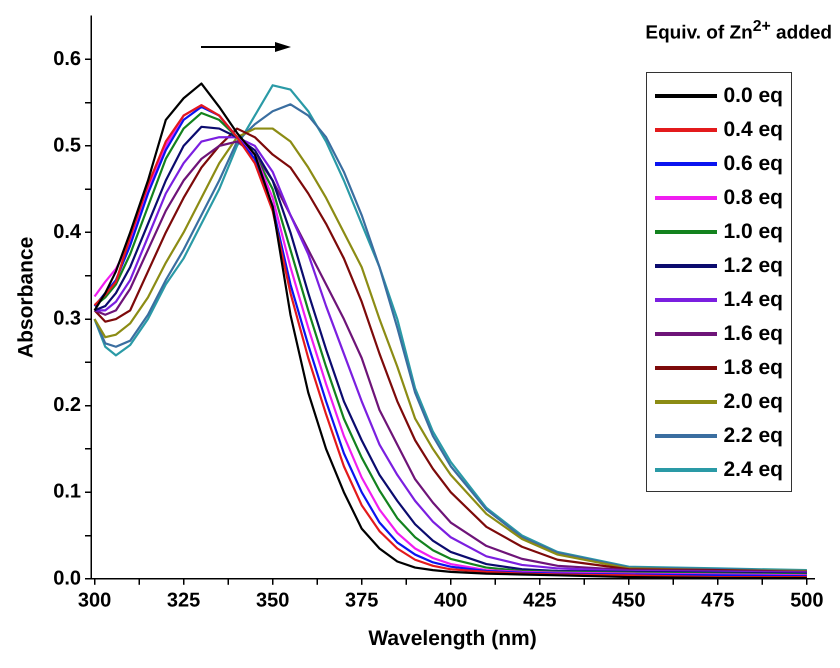  What do you see at coordinates (753, 436) in the screenshot?
I see `legend-label: 2.2 eq` at bounding box center [753, 436].